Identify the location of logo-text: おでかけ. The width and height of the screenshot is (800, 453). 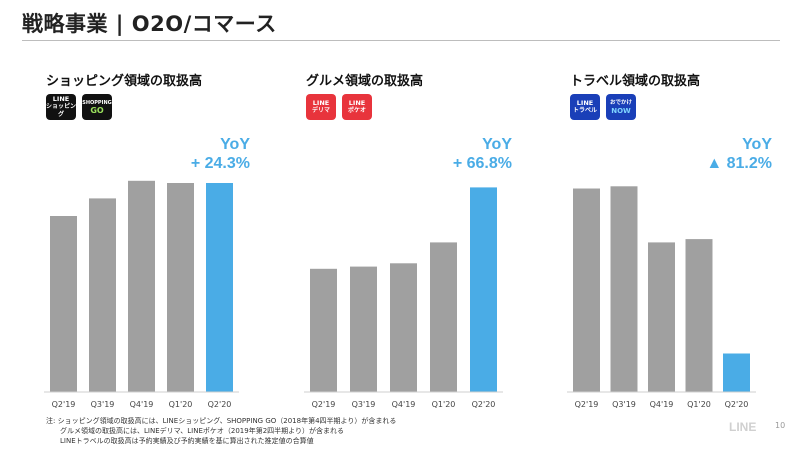
(620, 103).